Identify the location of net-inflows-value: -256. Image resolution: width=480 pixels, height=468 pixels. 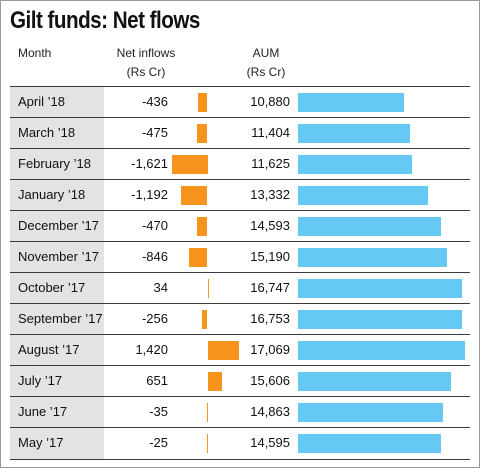
(154, 318).